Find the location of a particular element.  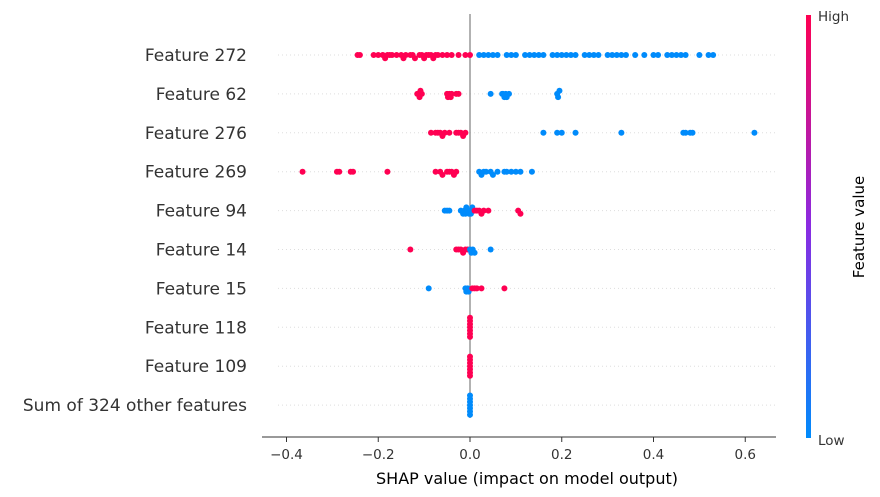

x-tick-label: −0.4 is located at coordinates (286, 455).